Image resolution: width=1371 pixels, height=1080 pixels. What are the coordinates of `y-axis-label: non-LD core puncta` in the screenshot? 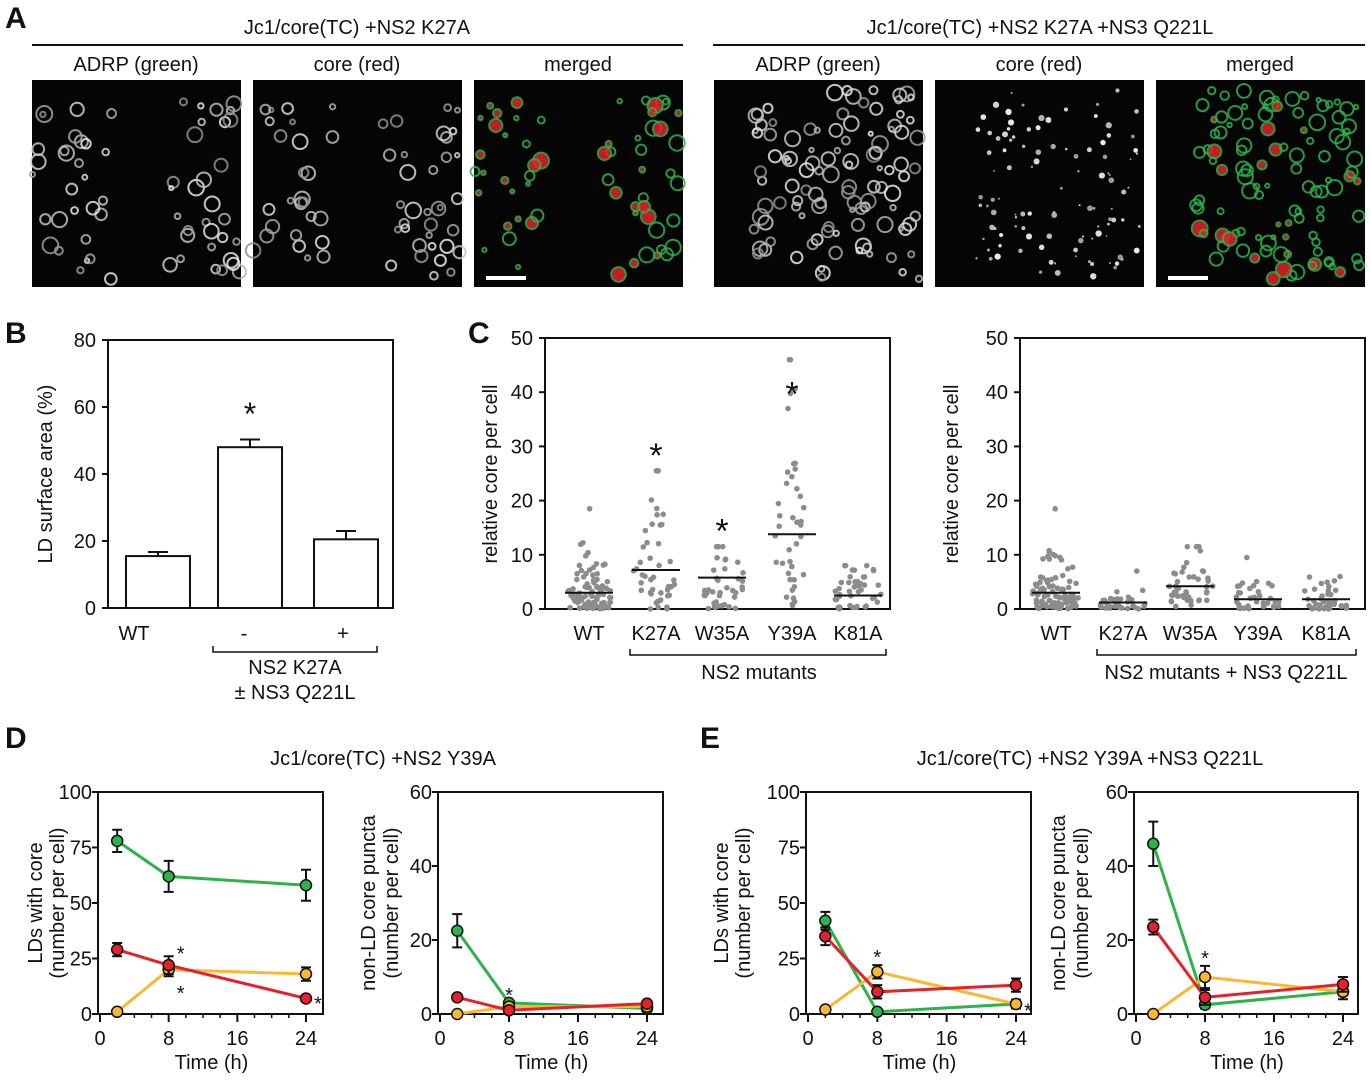 It's located at (1059, 902).